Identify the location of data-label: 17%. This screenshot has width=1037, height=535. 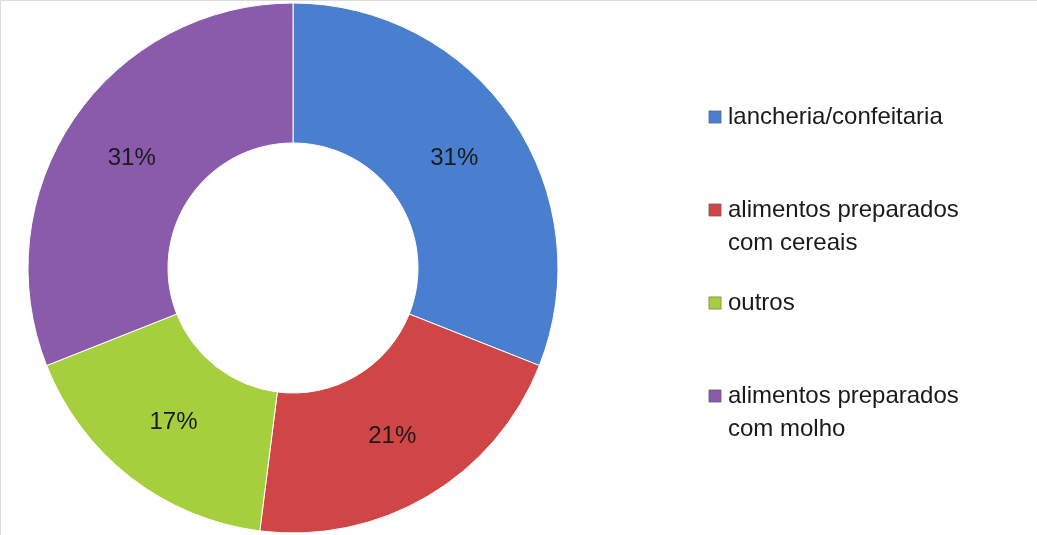
(173, 421).